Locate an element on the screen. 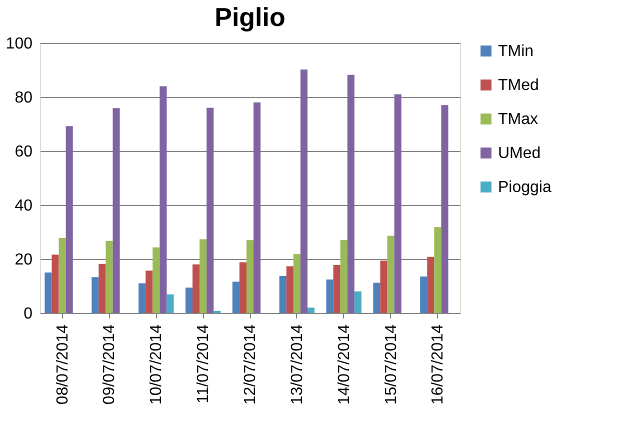 The height and width of the screenshot is (445, 623). legend-label: TMed is located at coordinates (518, 85).